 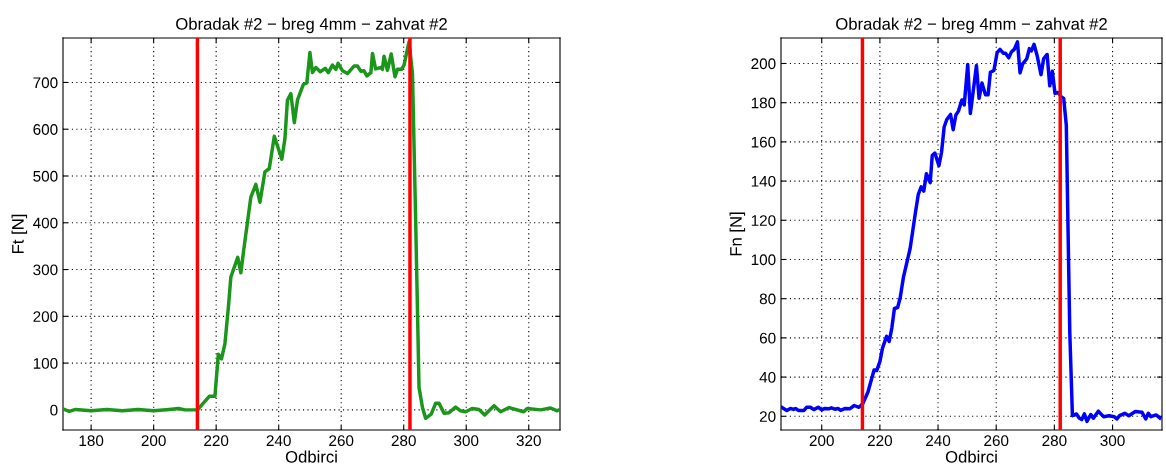 I want to click on y-axis-title: Ft [N], so click(x=19, y=233).